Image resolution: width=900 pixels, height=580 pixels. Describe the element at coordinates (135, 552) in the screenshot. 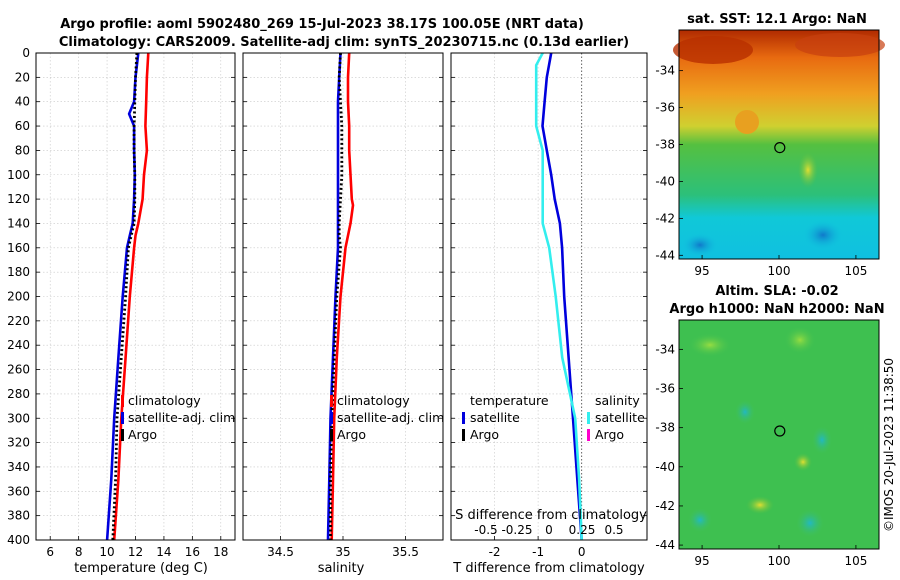

I see `x-tick-label: 12` at that location.